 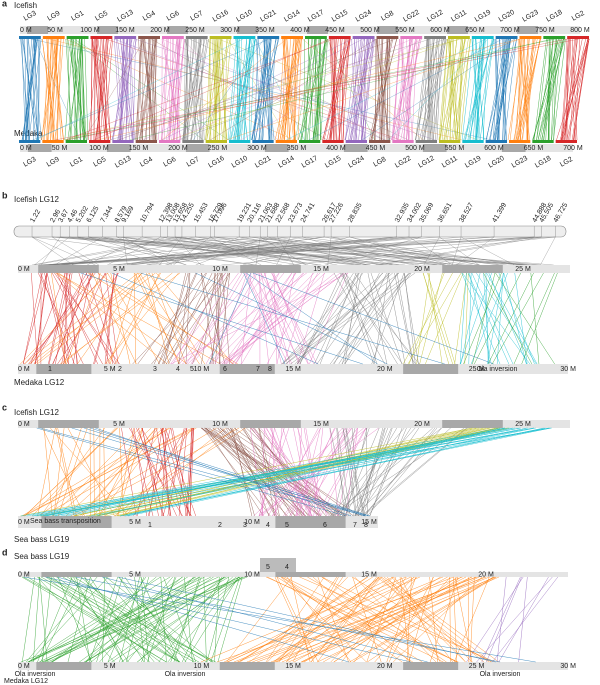 What do you see at coordinates (473, 162) in the screenshot?
I see `chromosome-label: LG19` at bounding box center [473, 162].